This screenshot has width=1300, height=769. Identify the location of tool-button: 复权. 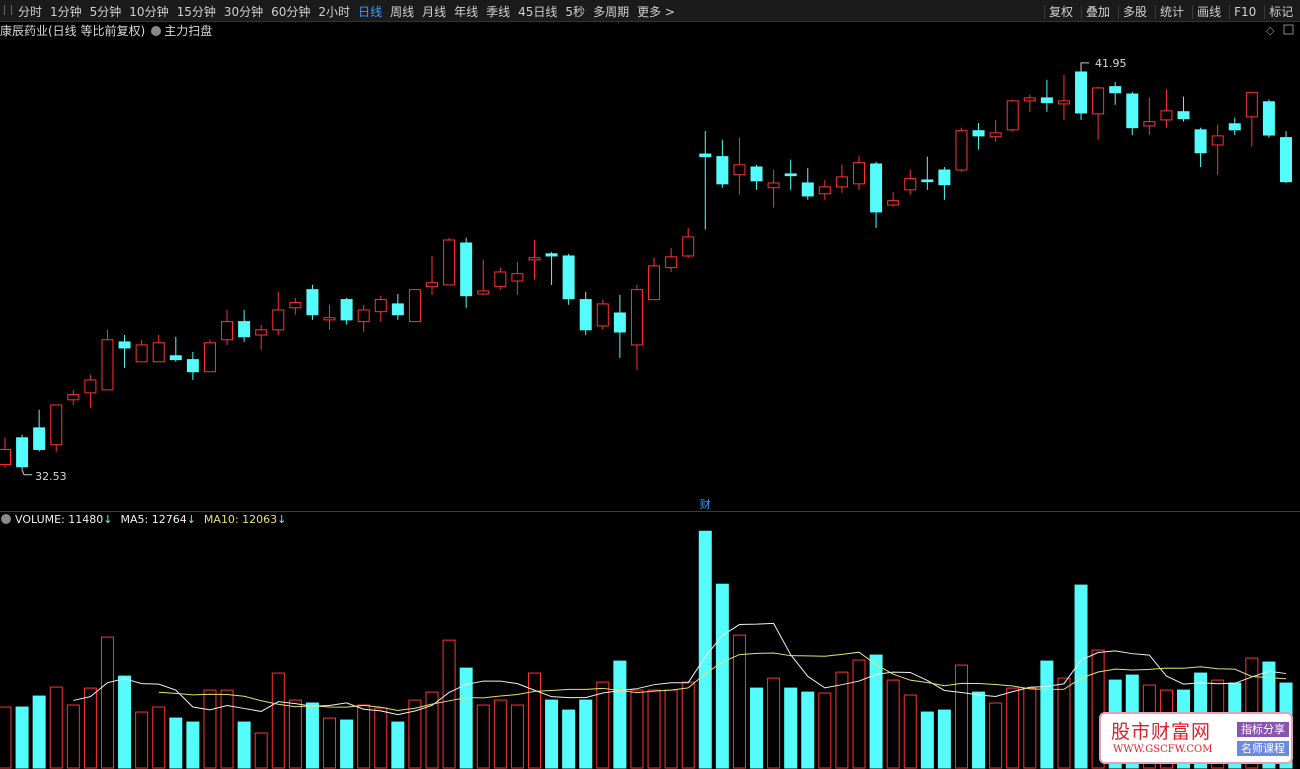
(1059, 12).